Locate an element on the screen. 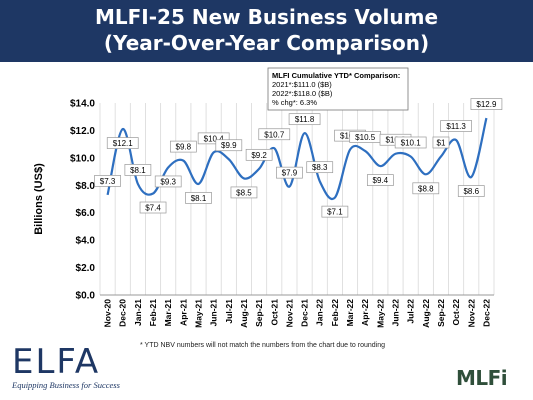  data-label: $11.8 is located at coordinates (304, 119).